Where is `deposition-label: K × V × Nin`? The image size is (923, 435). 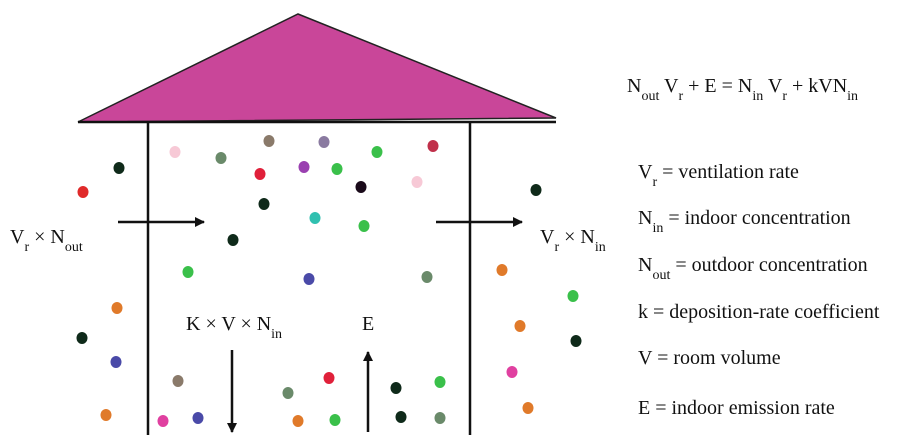
deposition-label: K × V × Nin is located at coordinates (234, 327).